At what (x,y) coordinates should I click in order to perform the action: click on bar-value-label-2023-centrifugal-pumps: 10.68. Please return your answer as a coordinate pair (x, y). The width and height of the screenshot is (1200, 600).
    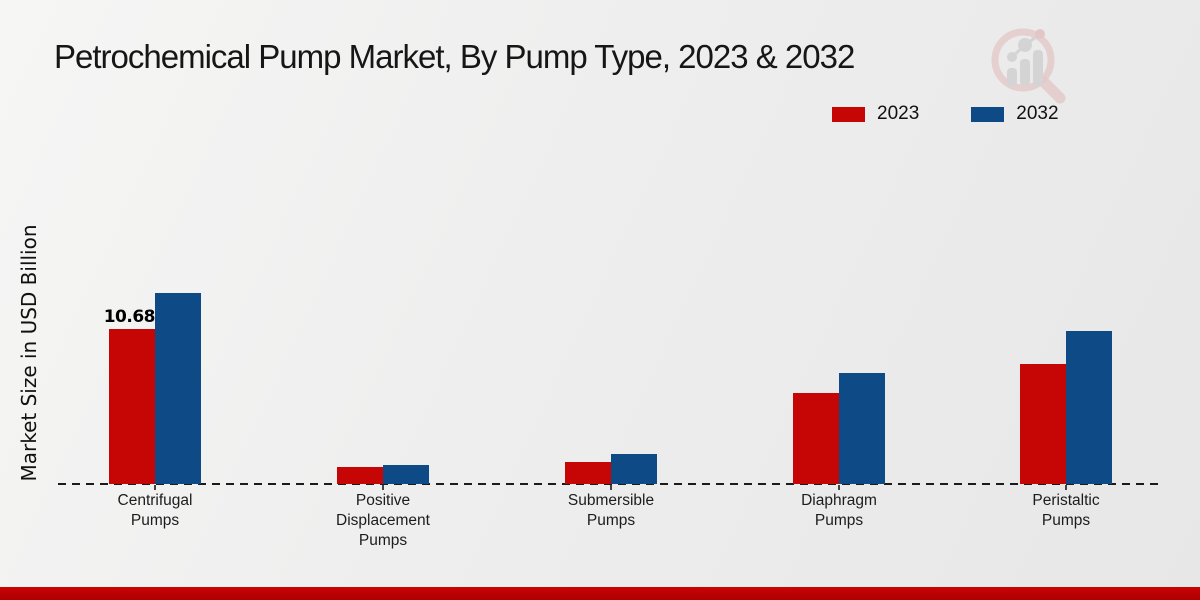
    Looking at the image, I should click on (129, 317).